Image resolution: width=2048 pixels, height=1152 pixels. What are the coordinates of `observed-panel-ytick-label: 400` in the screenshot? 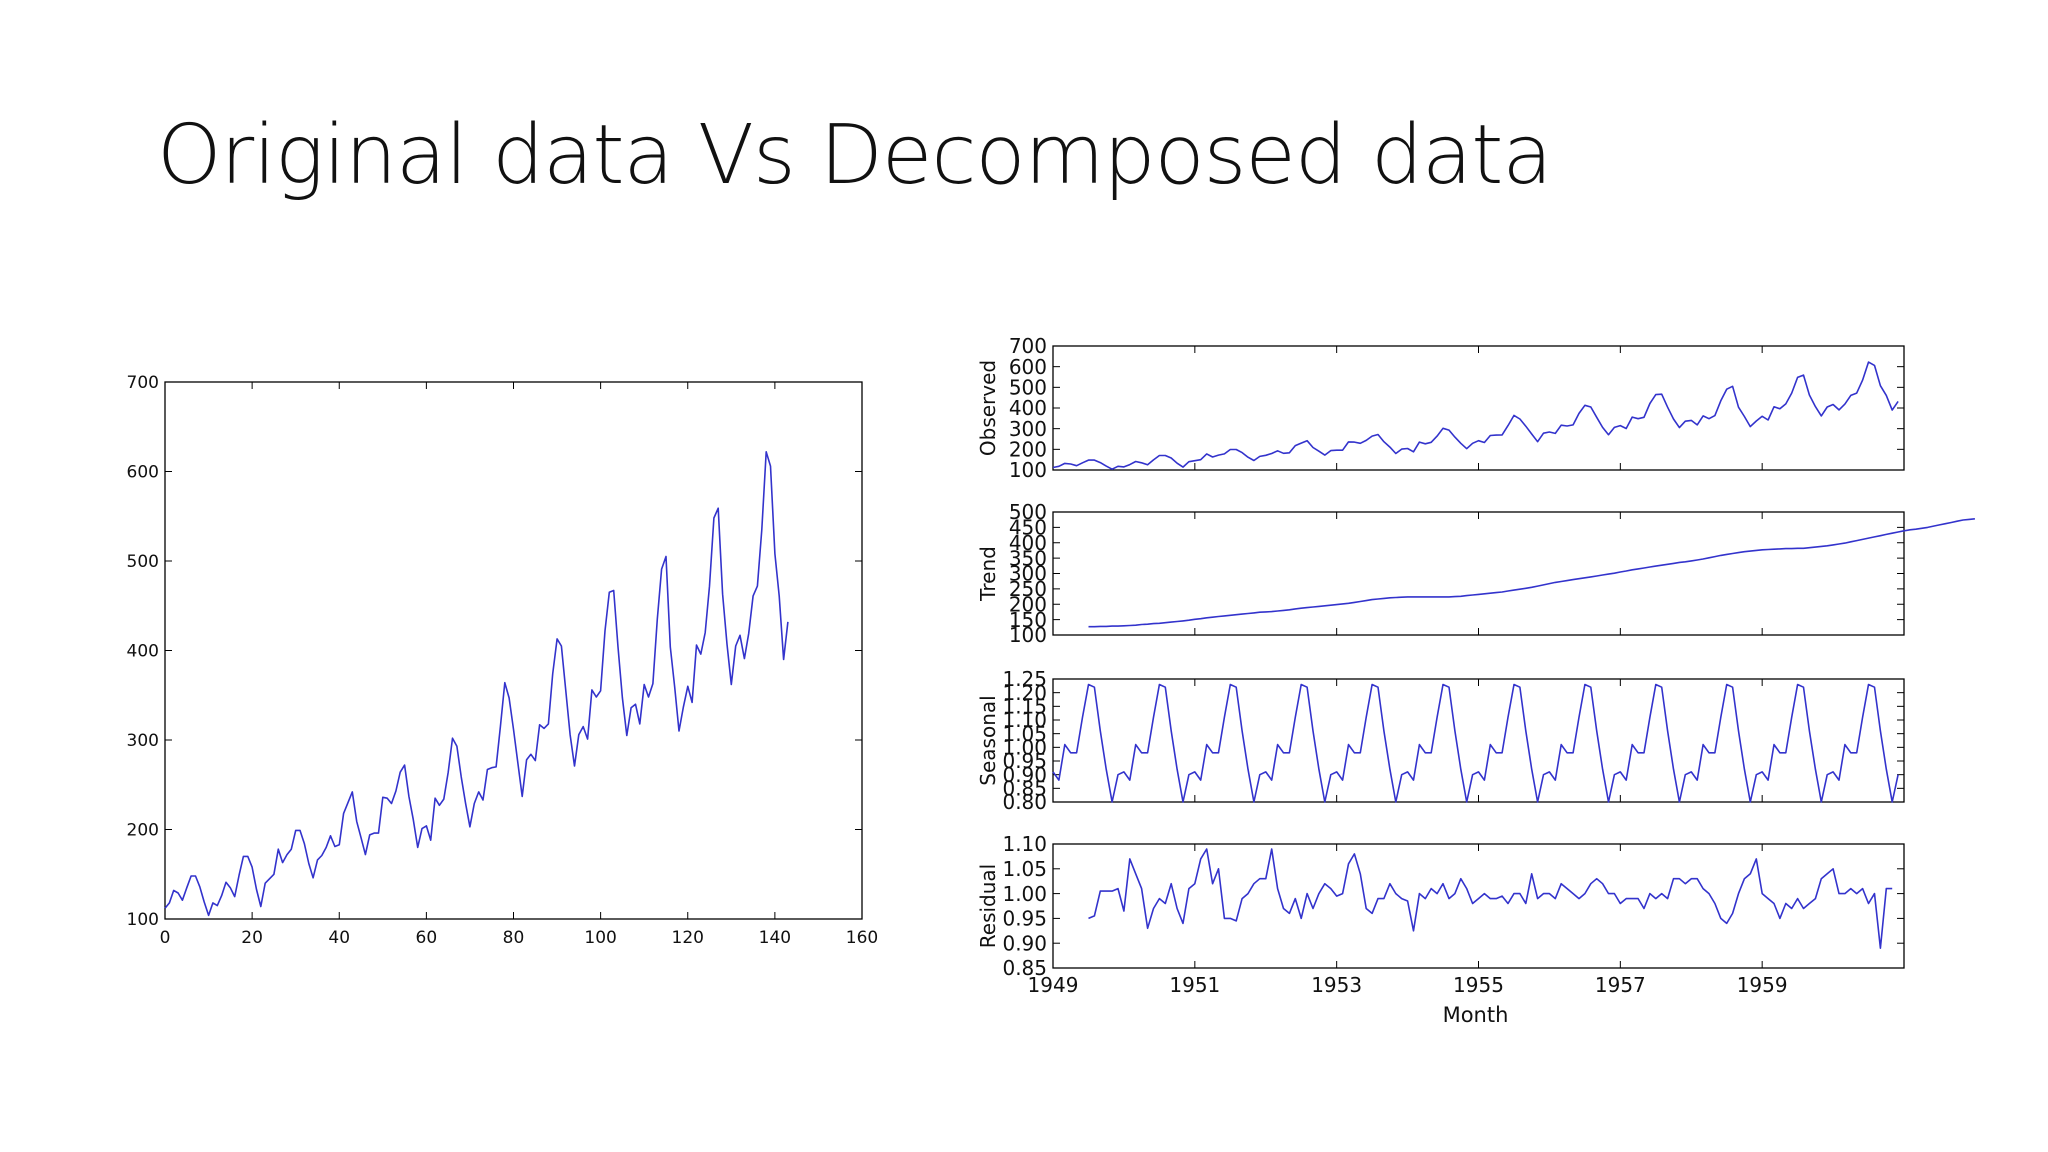 It's located at (1028, 408).